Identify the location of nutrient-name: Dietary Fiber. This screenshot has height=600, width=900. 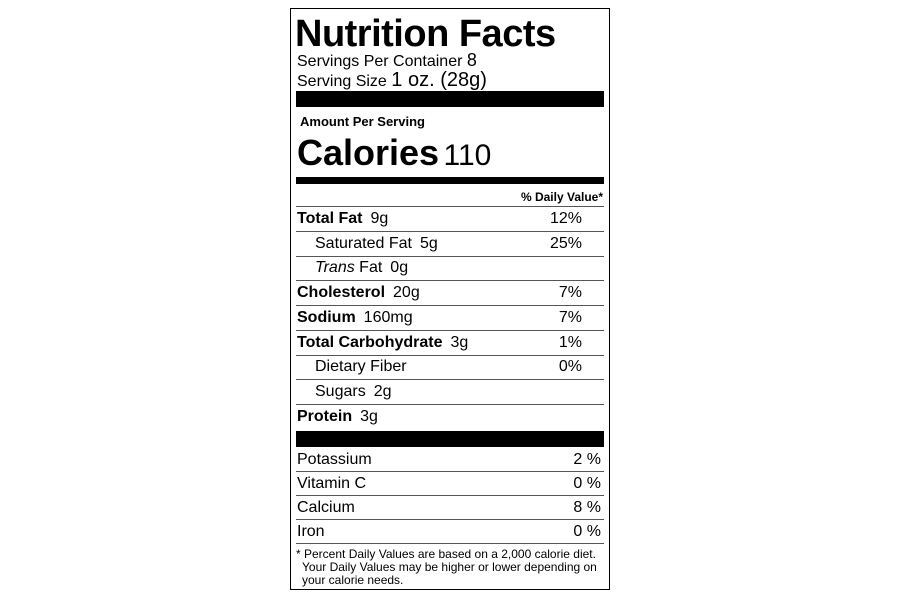
(361, 367).